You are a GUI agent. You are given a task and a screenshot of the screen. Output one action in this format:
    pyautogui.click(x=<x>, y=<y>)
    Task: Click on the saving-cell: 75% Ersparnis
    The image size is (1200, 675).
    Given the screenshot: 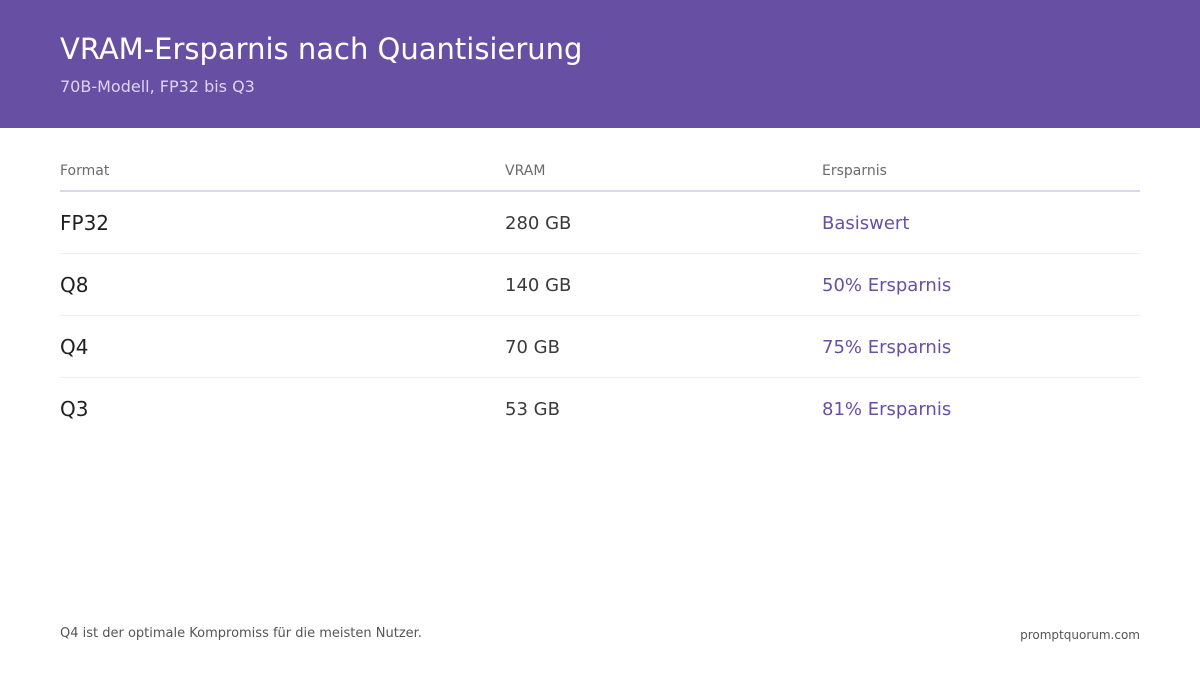 What is the action you would take?
    pyautogui.click(x=887, y=347)
    